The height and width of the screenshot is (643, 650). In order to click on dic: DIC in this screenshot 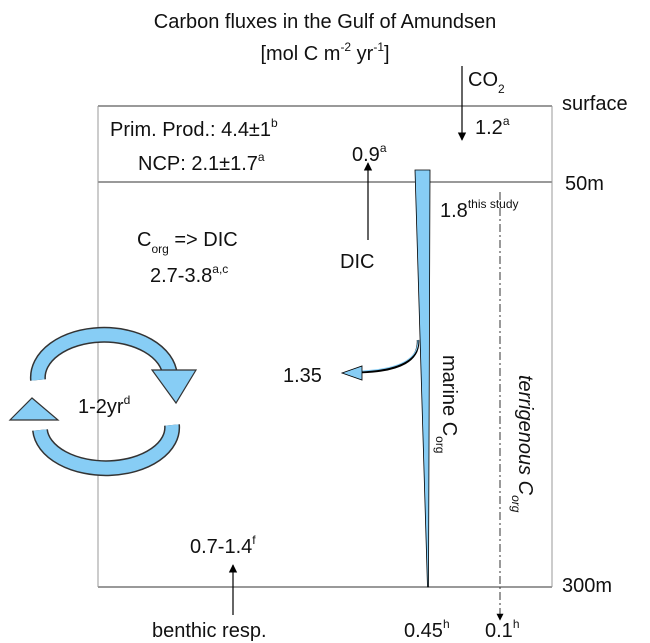, I will do `click(357, 262)`.